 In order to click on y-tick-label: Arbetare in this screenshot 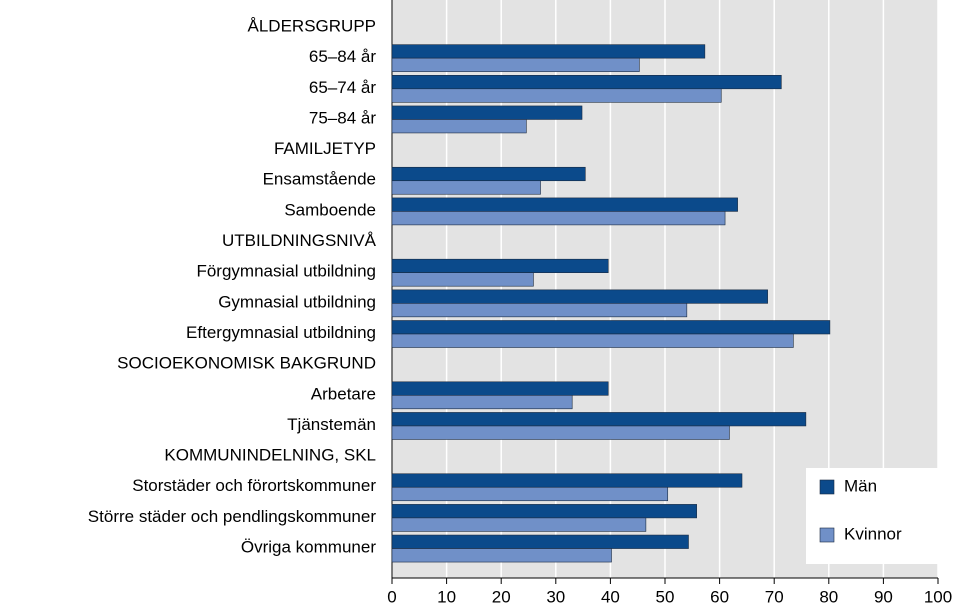, I will do `click(343, 393)`.